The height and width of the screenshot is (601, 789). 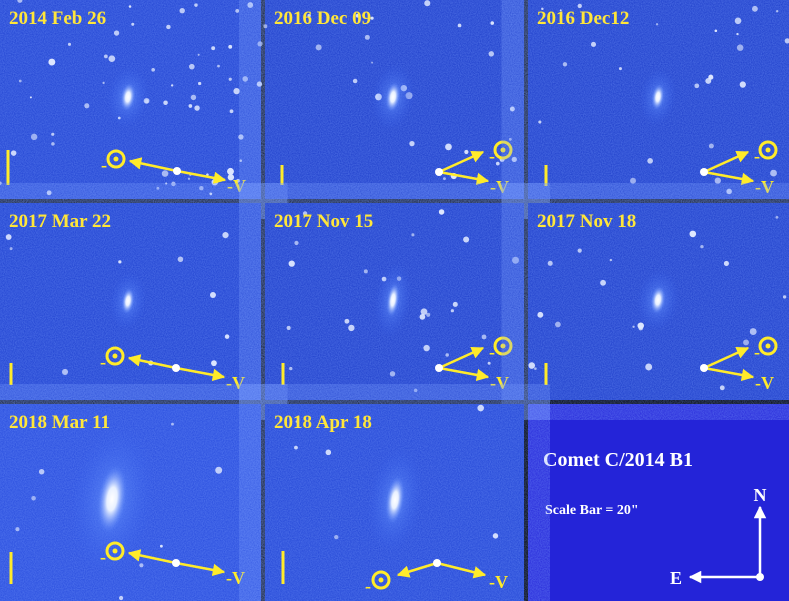 What do you see at coordinates (323, 422) in the screenshot?
I see `panel-date: 2018 Apr 18` at bounding box center [323, 422].